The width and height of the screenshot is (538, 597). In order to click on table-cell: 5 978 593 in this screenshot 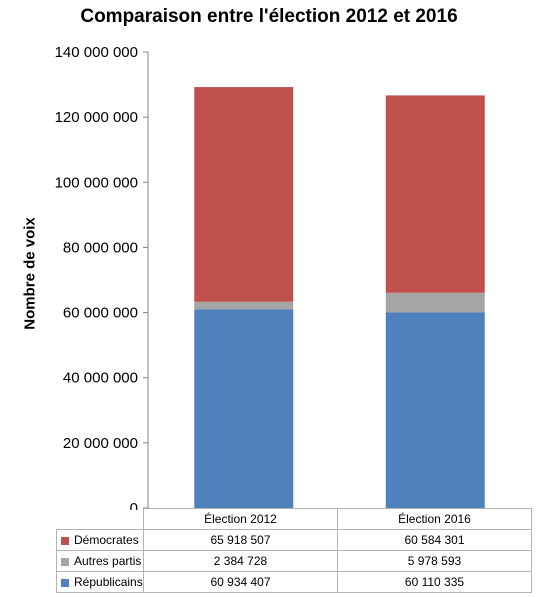, I will do `click(434, 561)`.